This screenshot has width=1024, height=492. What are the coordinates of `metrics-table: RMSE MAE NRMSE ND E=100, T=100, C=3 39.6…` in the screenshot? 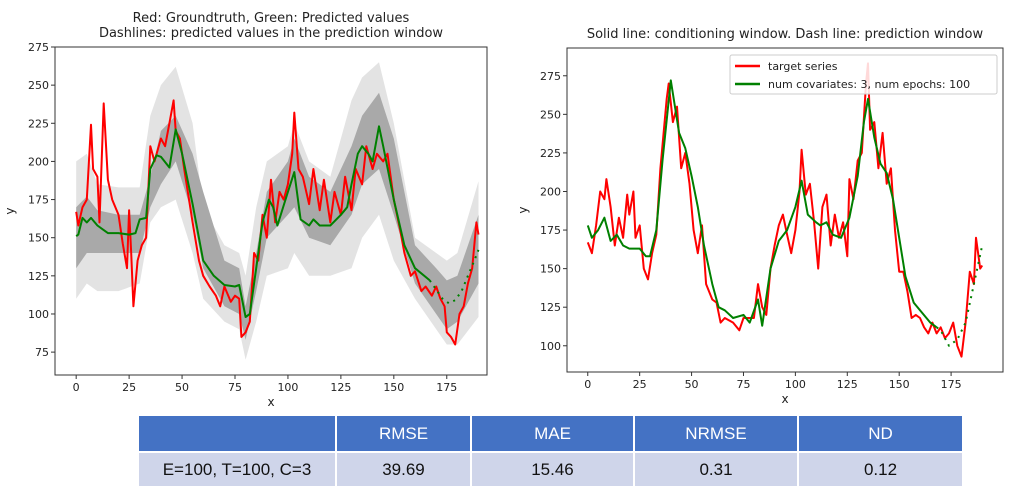 It's located at (550, 451).